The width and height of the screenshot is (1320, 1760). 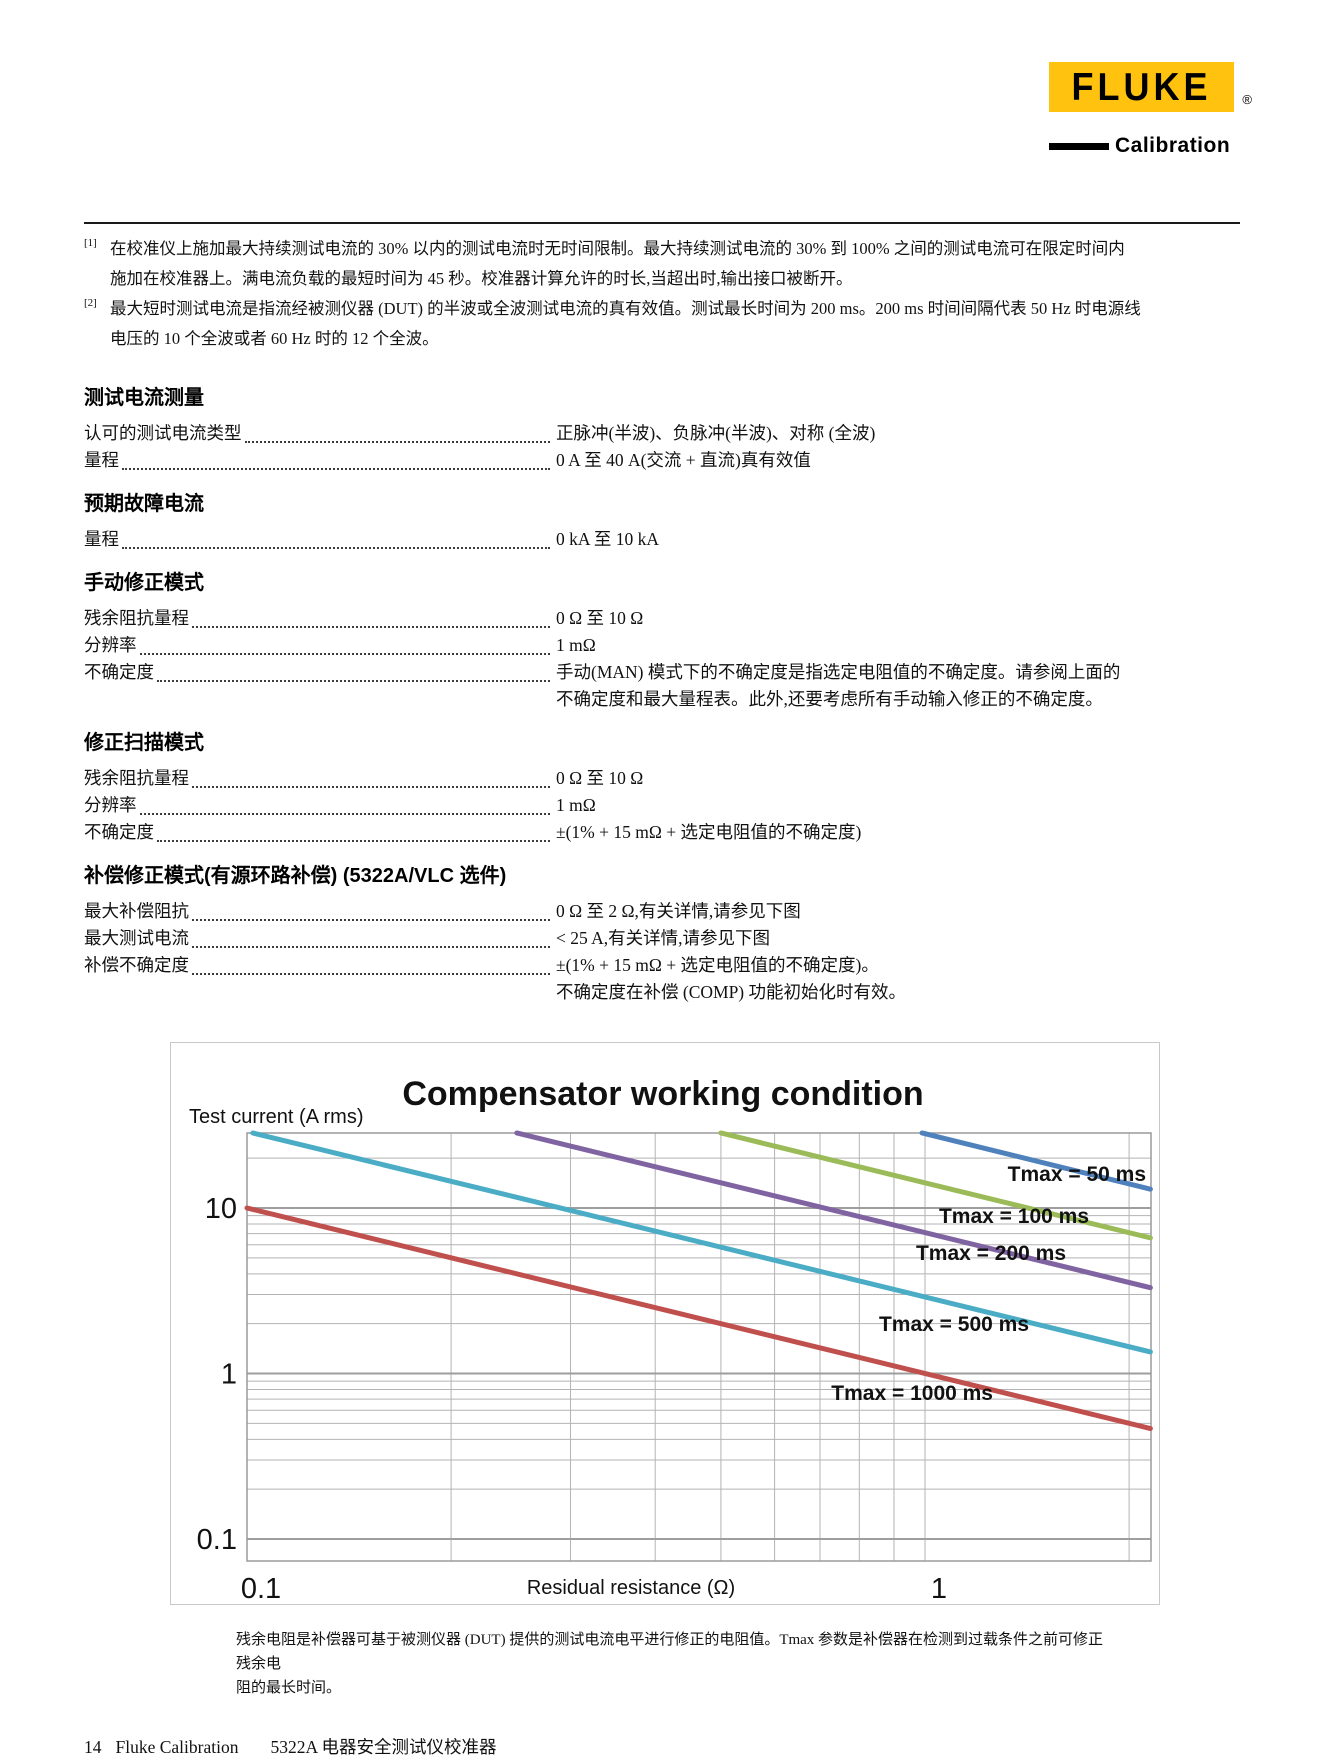 What do you see at coordinates (221, 1209) in the screenshot?
I see `y-tick-label: 10` at bounding box center [221, 1209].